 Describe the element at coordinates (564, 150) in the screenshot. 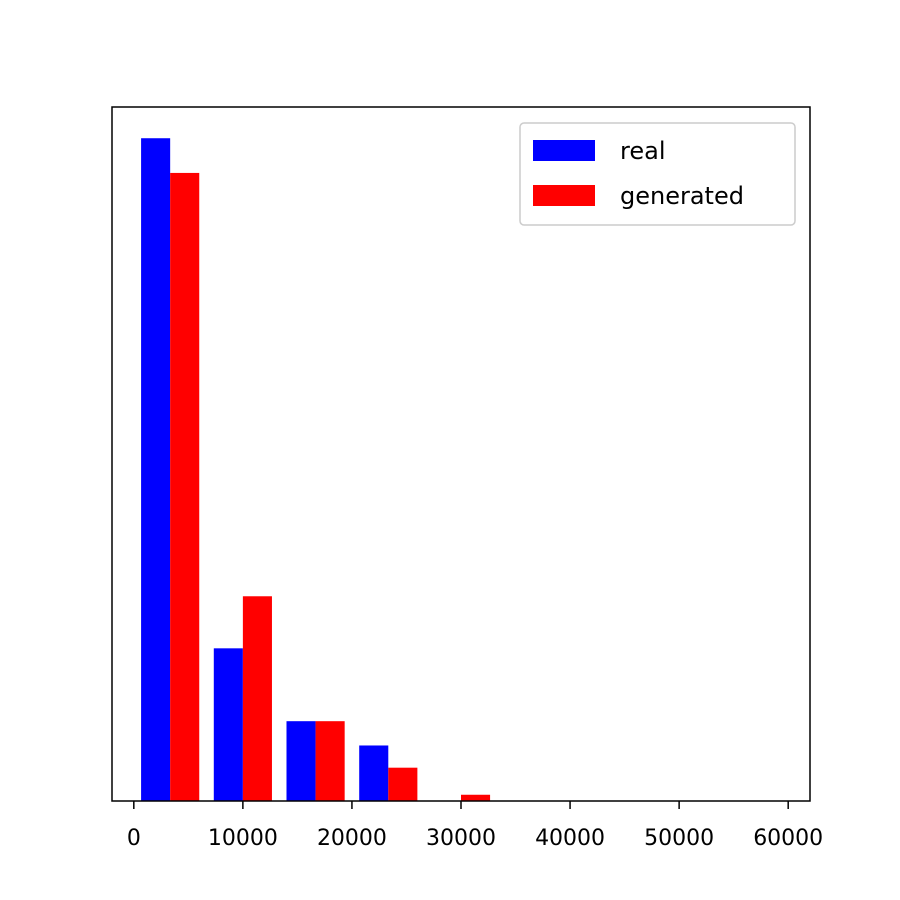

I see `legend-swatch-real` at that location.